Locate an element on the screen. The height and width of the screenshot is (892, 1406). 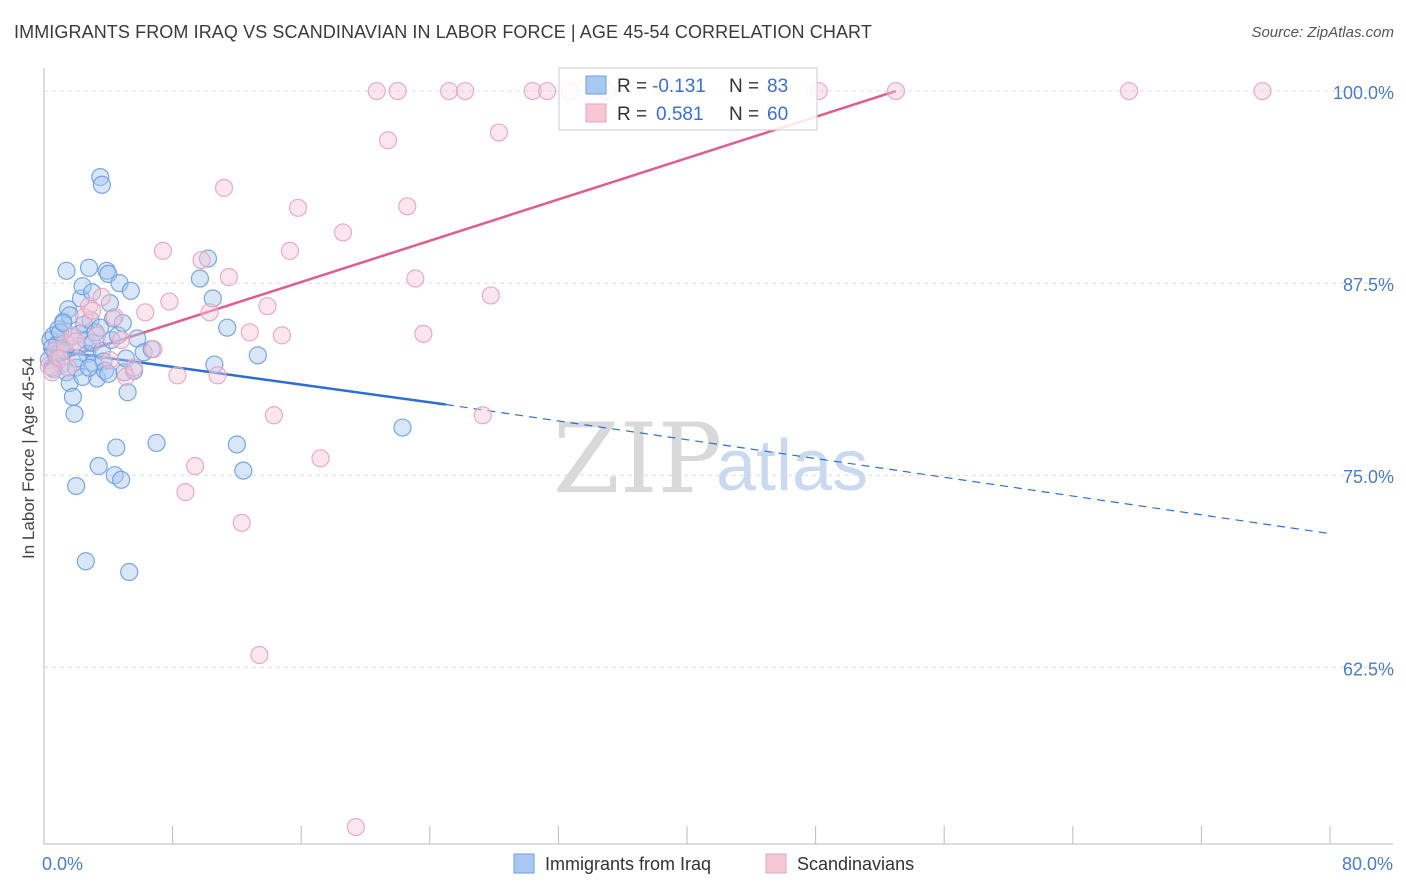
bottom-legend-label-iraq: Immigrants from Iraq is located at coordinates (628, 864).